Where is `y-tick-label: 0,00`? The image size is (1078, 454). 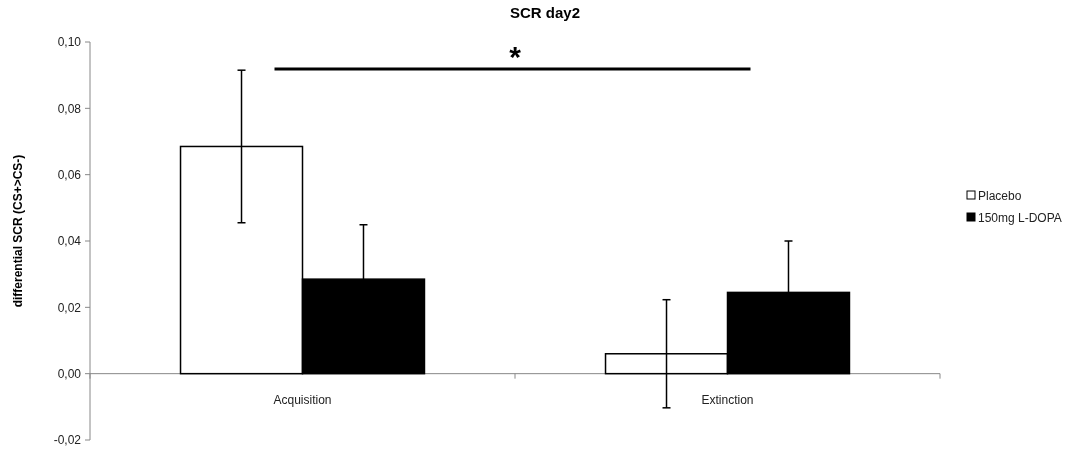 y-tick-label: 0,00 is located at coordinates (69, 373).